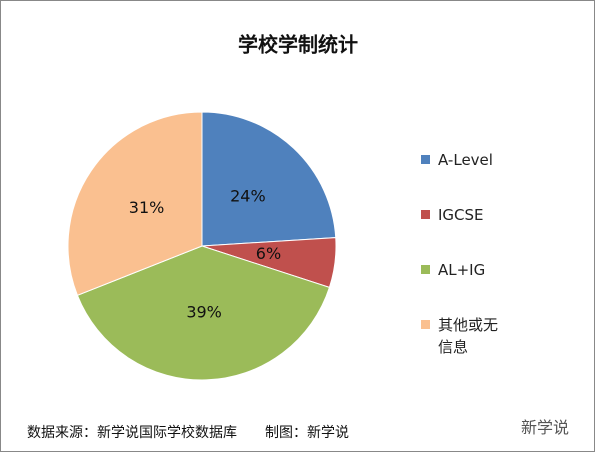 The image size is (595, 452). I want to click on legend-label: 其他或无信息, so click(468, 336).